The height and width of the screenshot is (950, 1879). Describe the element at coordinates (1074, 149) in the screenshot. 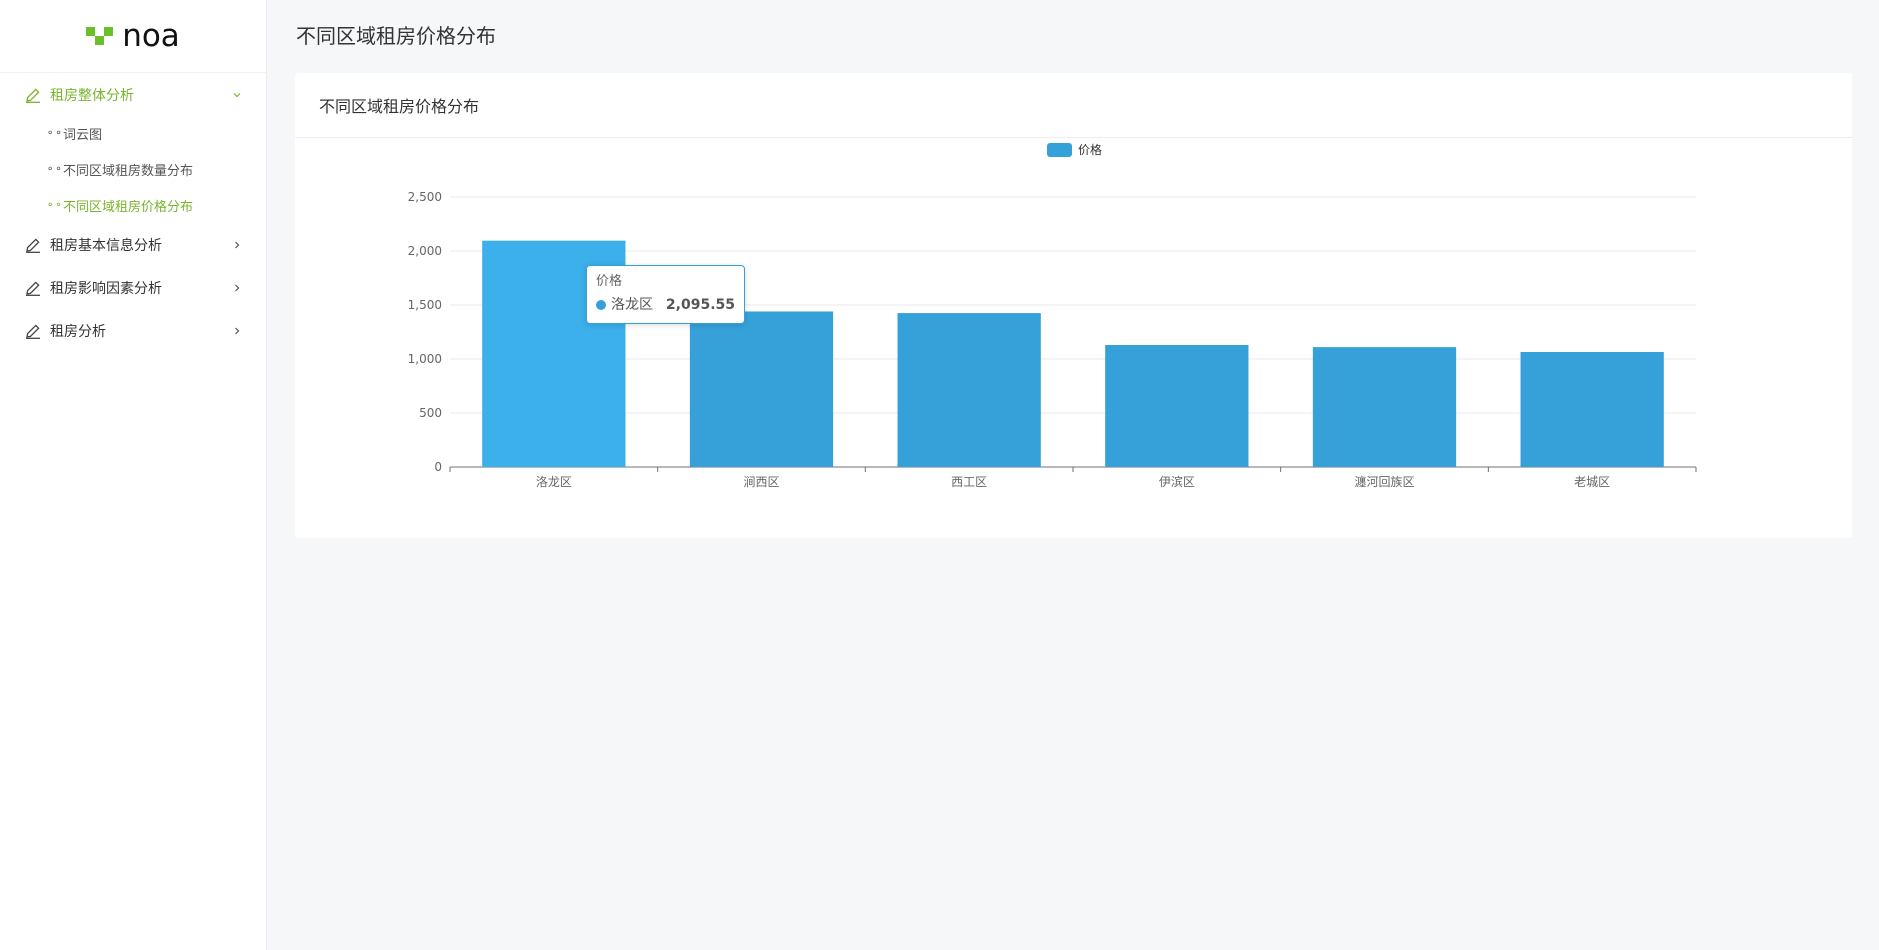

I see `chart-legend: 价格` at that location.